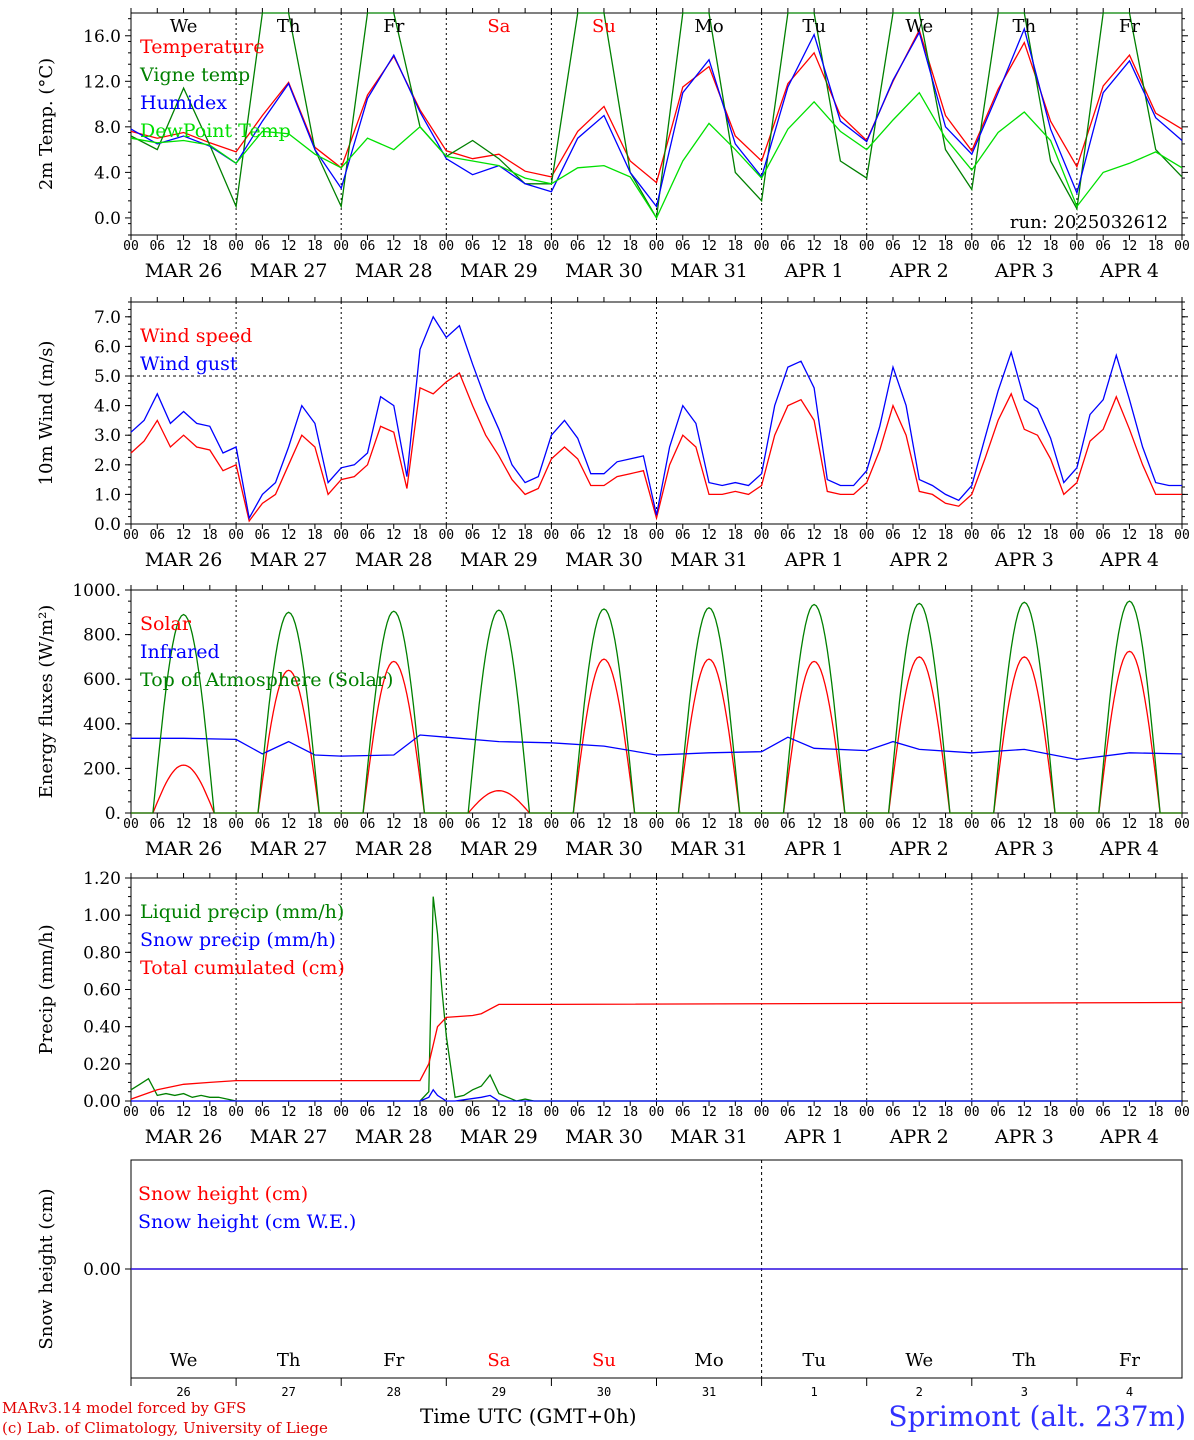  Describe the element at coordinates (498, 26) in the screenshot. I see `weekday-label: Sa` at that location.